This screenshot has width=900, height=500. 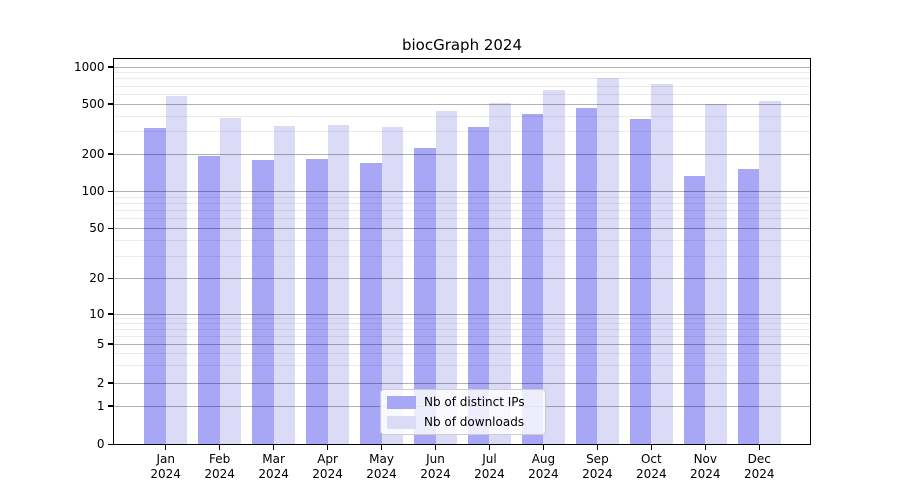 I want to click on legend-item-distinct-ips: Nb of distinct IPs, so click(x=466, y=402).